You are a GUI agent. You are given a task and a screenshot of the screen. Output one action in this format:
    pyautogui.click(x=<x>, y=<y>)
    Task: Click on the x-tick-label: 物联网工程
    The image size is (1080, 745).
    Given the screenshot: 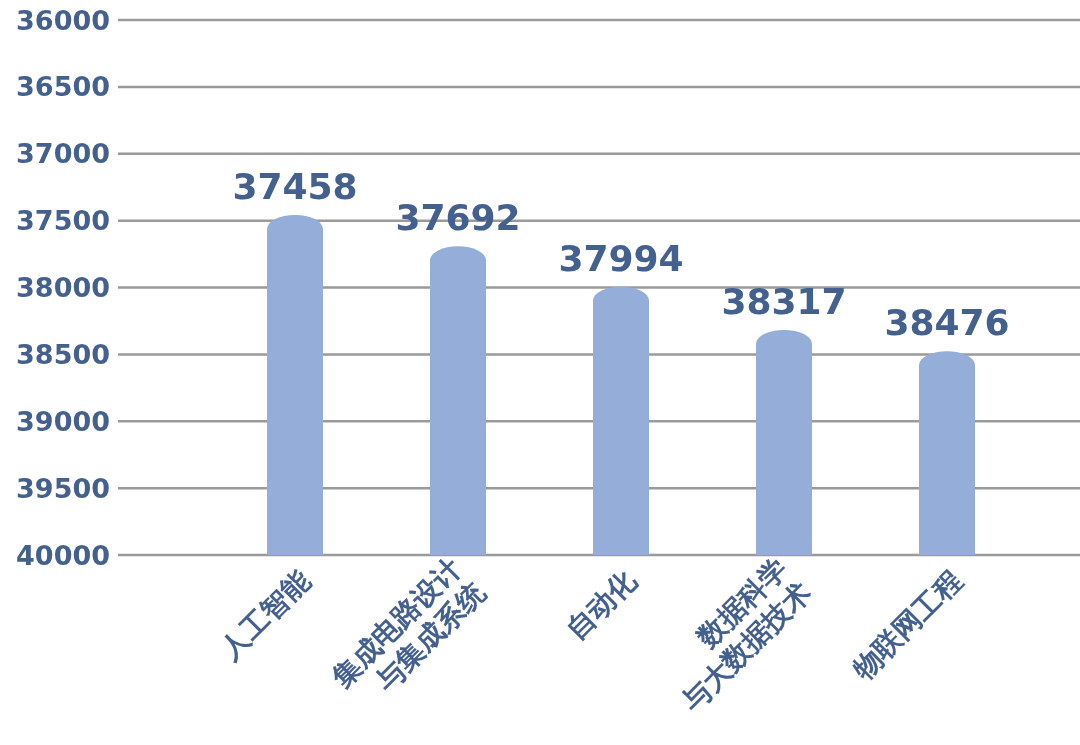 What is the action you would take?
    pyautogui.click(x=907, y=625)
    